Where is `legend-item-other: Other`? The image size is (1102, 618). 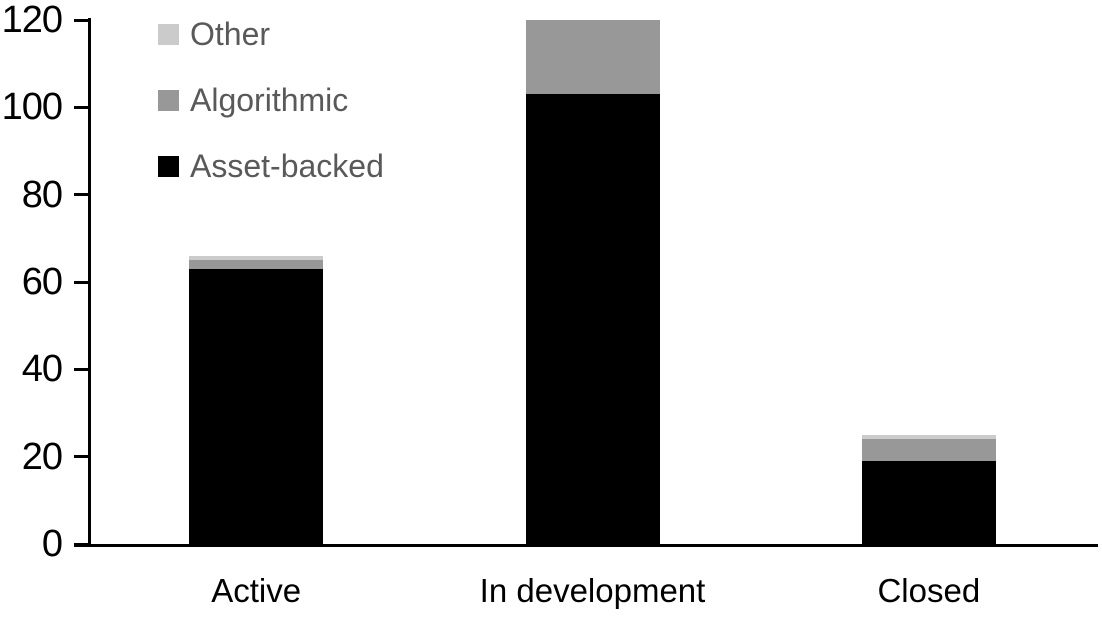
legend-item-other: Other is located at coordinates (271, 33).